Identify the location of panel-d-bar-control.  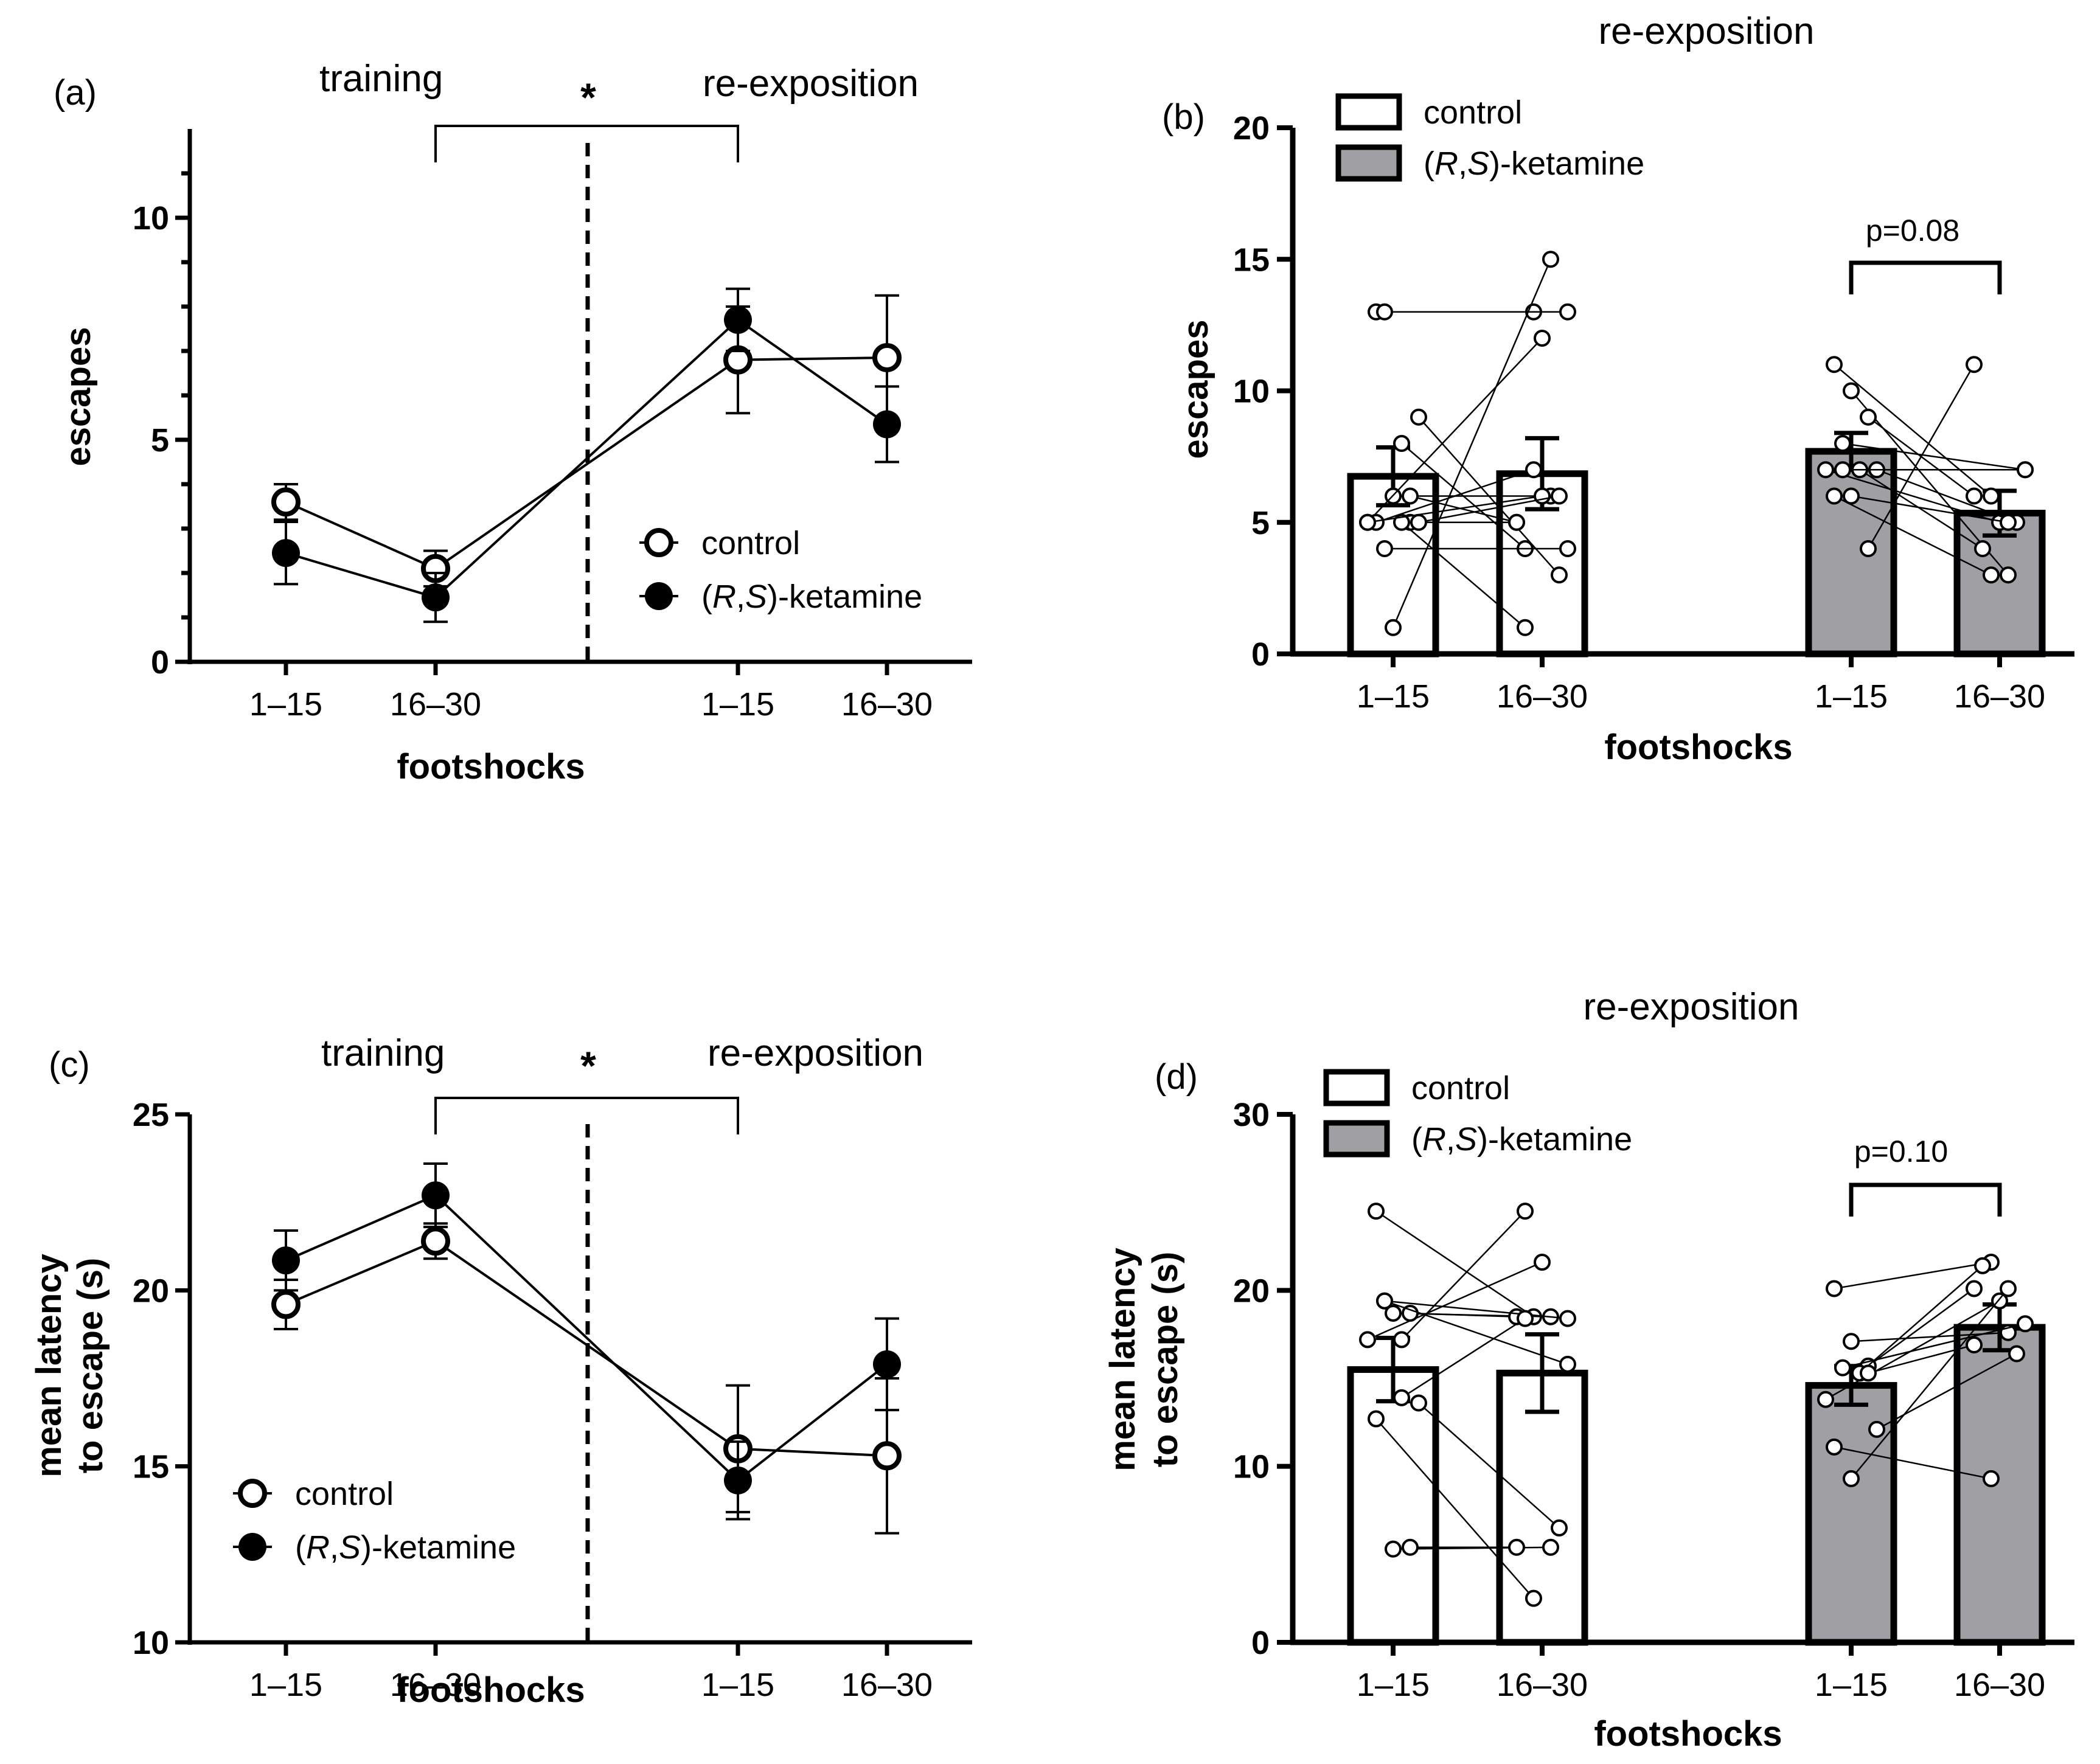
(1393, 1506).